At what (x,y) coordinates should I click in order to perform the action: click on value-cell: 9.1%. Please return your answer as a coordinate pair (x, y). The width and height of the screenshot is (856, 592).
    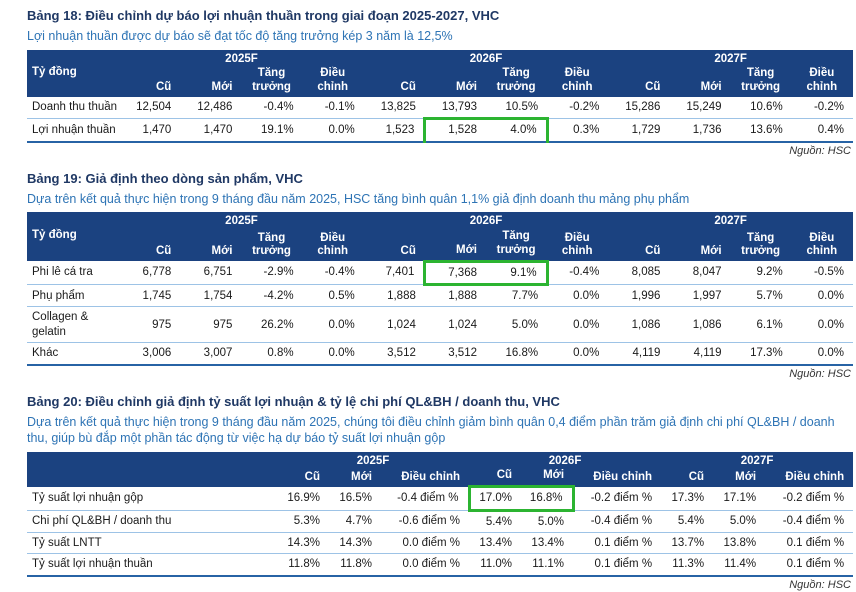
    Looking at the image, I should click on (517, 273).